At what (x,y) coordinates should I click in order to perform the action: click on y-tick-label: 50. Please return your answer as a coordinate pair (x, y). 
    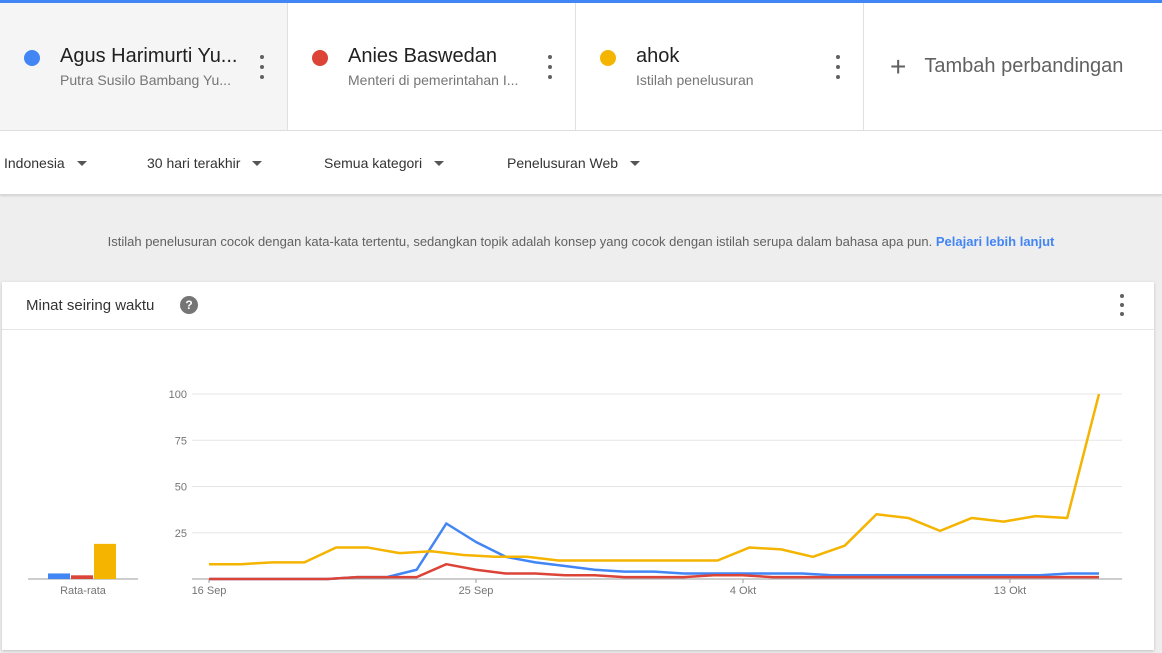
    Looking at the image, I should click on (181, 488).